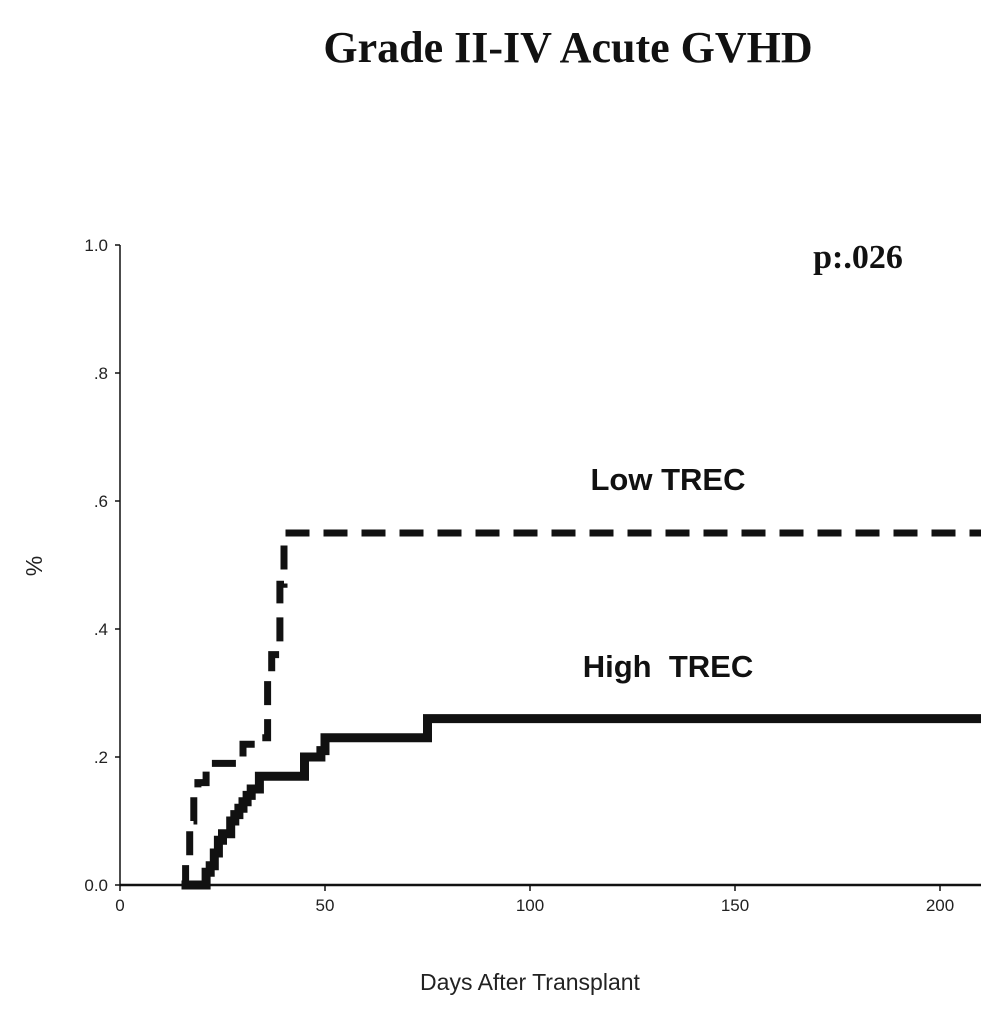  I want to click on x-tick-label: 100, so click(530, 905).